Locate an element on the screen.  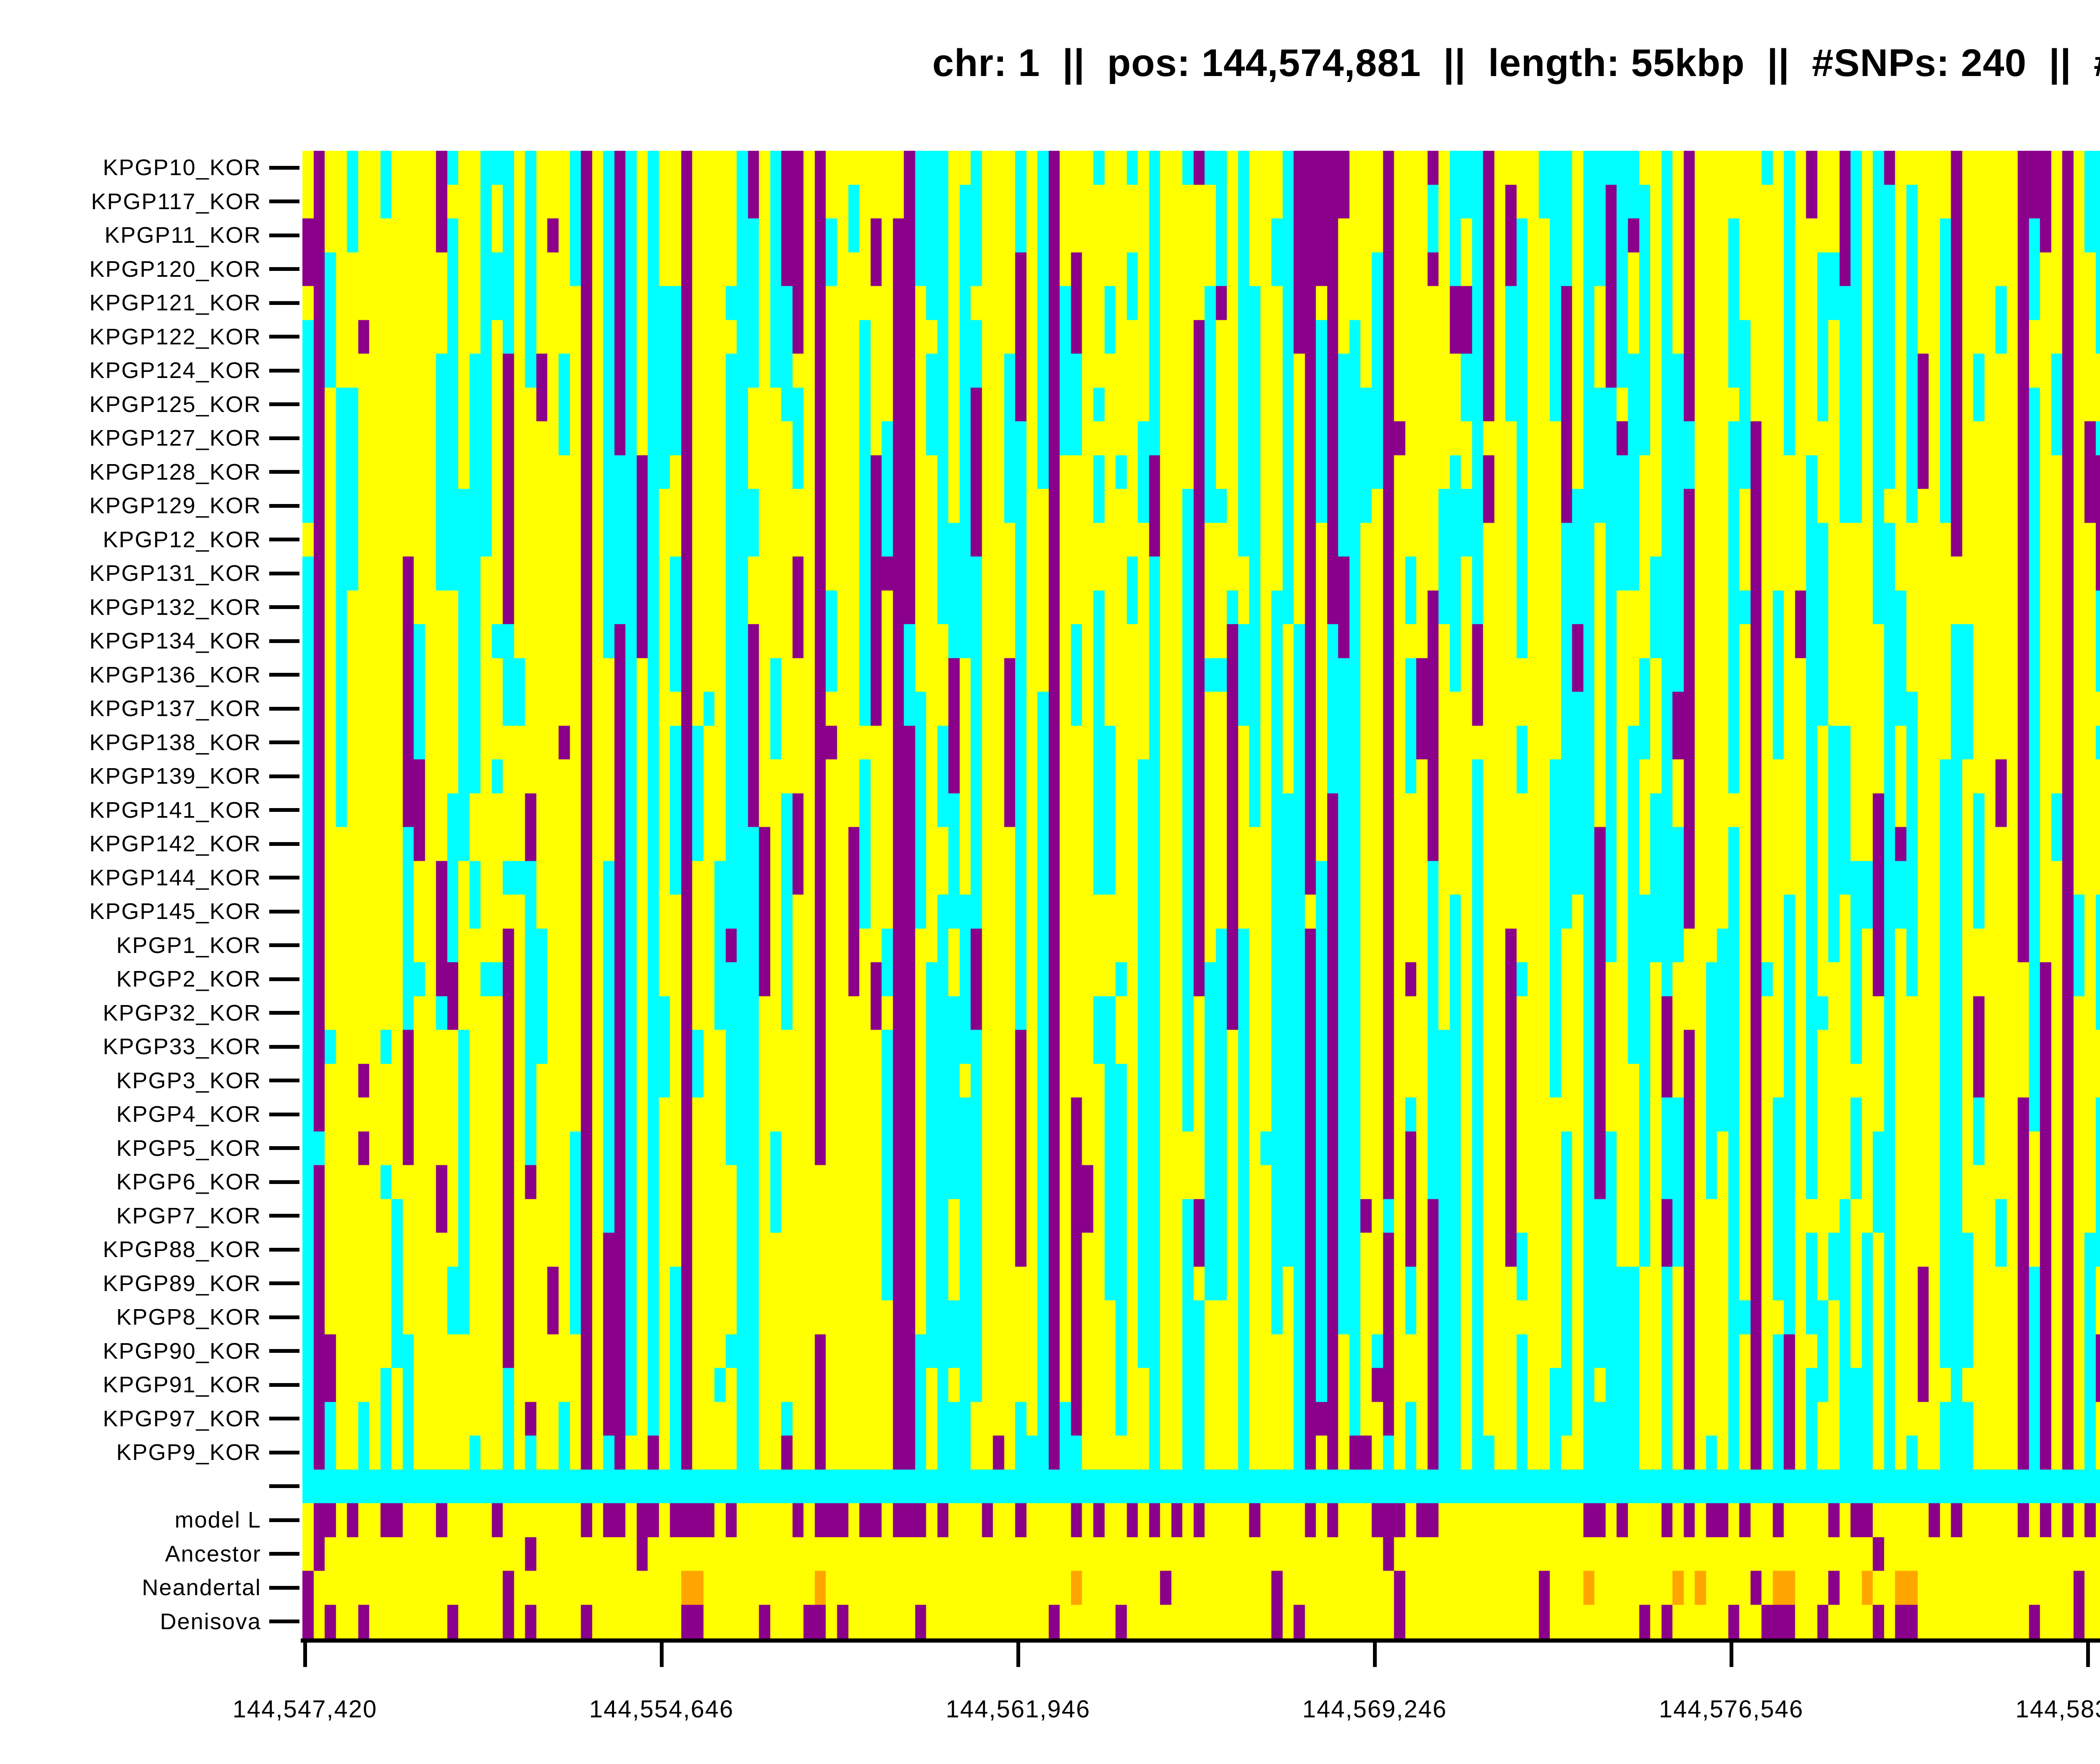
x-tick-label: 144,547,420 is located at coordinates (305, 1709).